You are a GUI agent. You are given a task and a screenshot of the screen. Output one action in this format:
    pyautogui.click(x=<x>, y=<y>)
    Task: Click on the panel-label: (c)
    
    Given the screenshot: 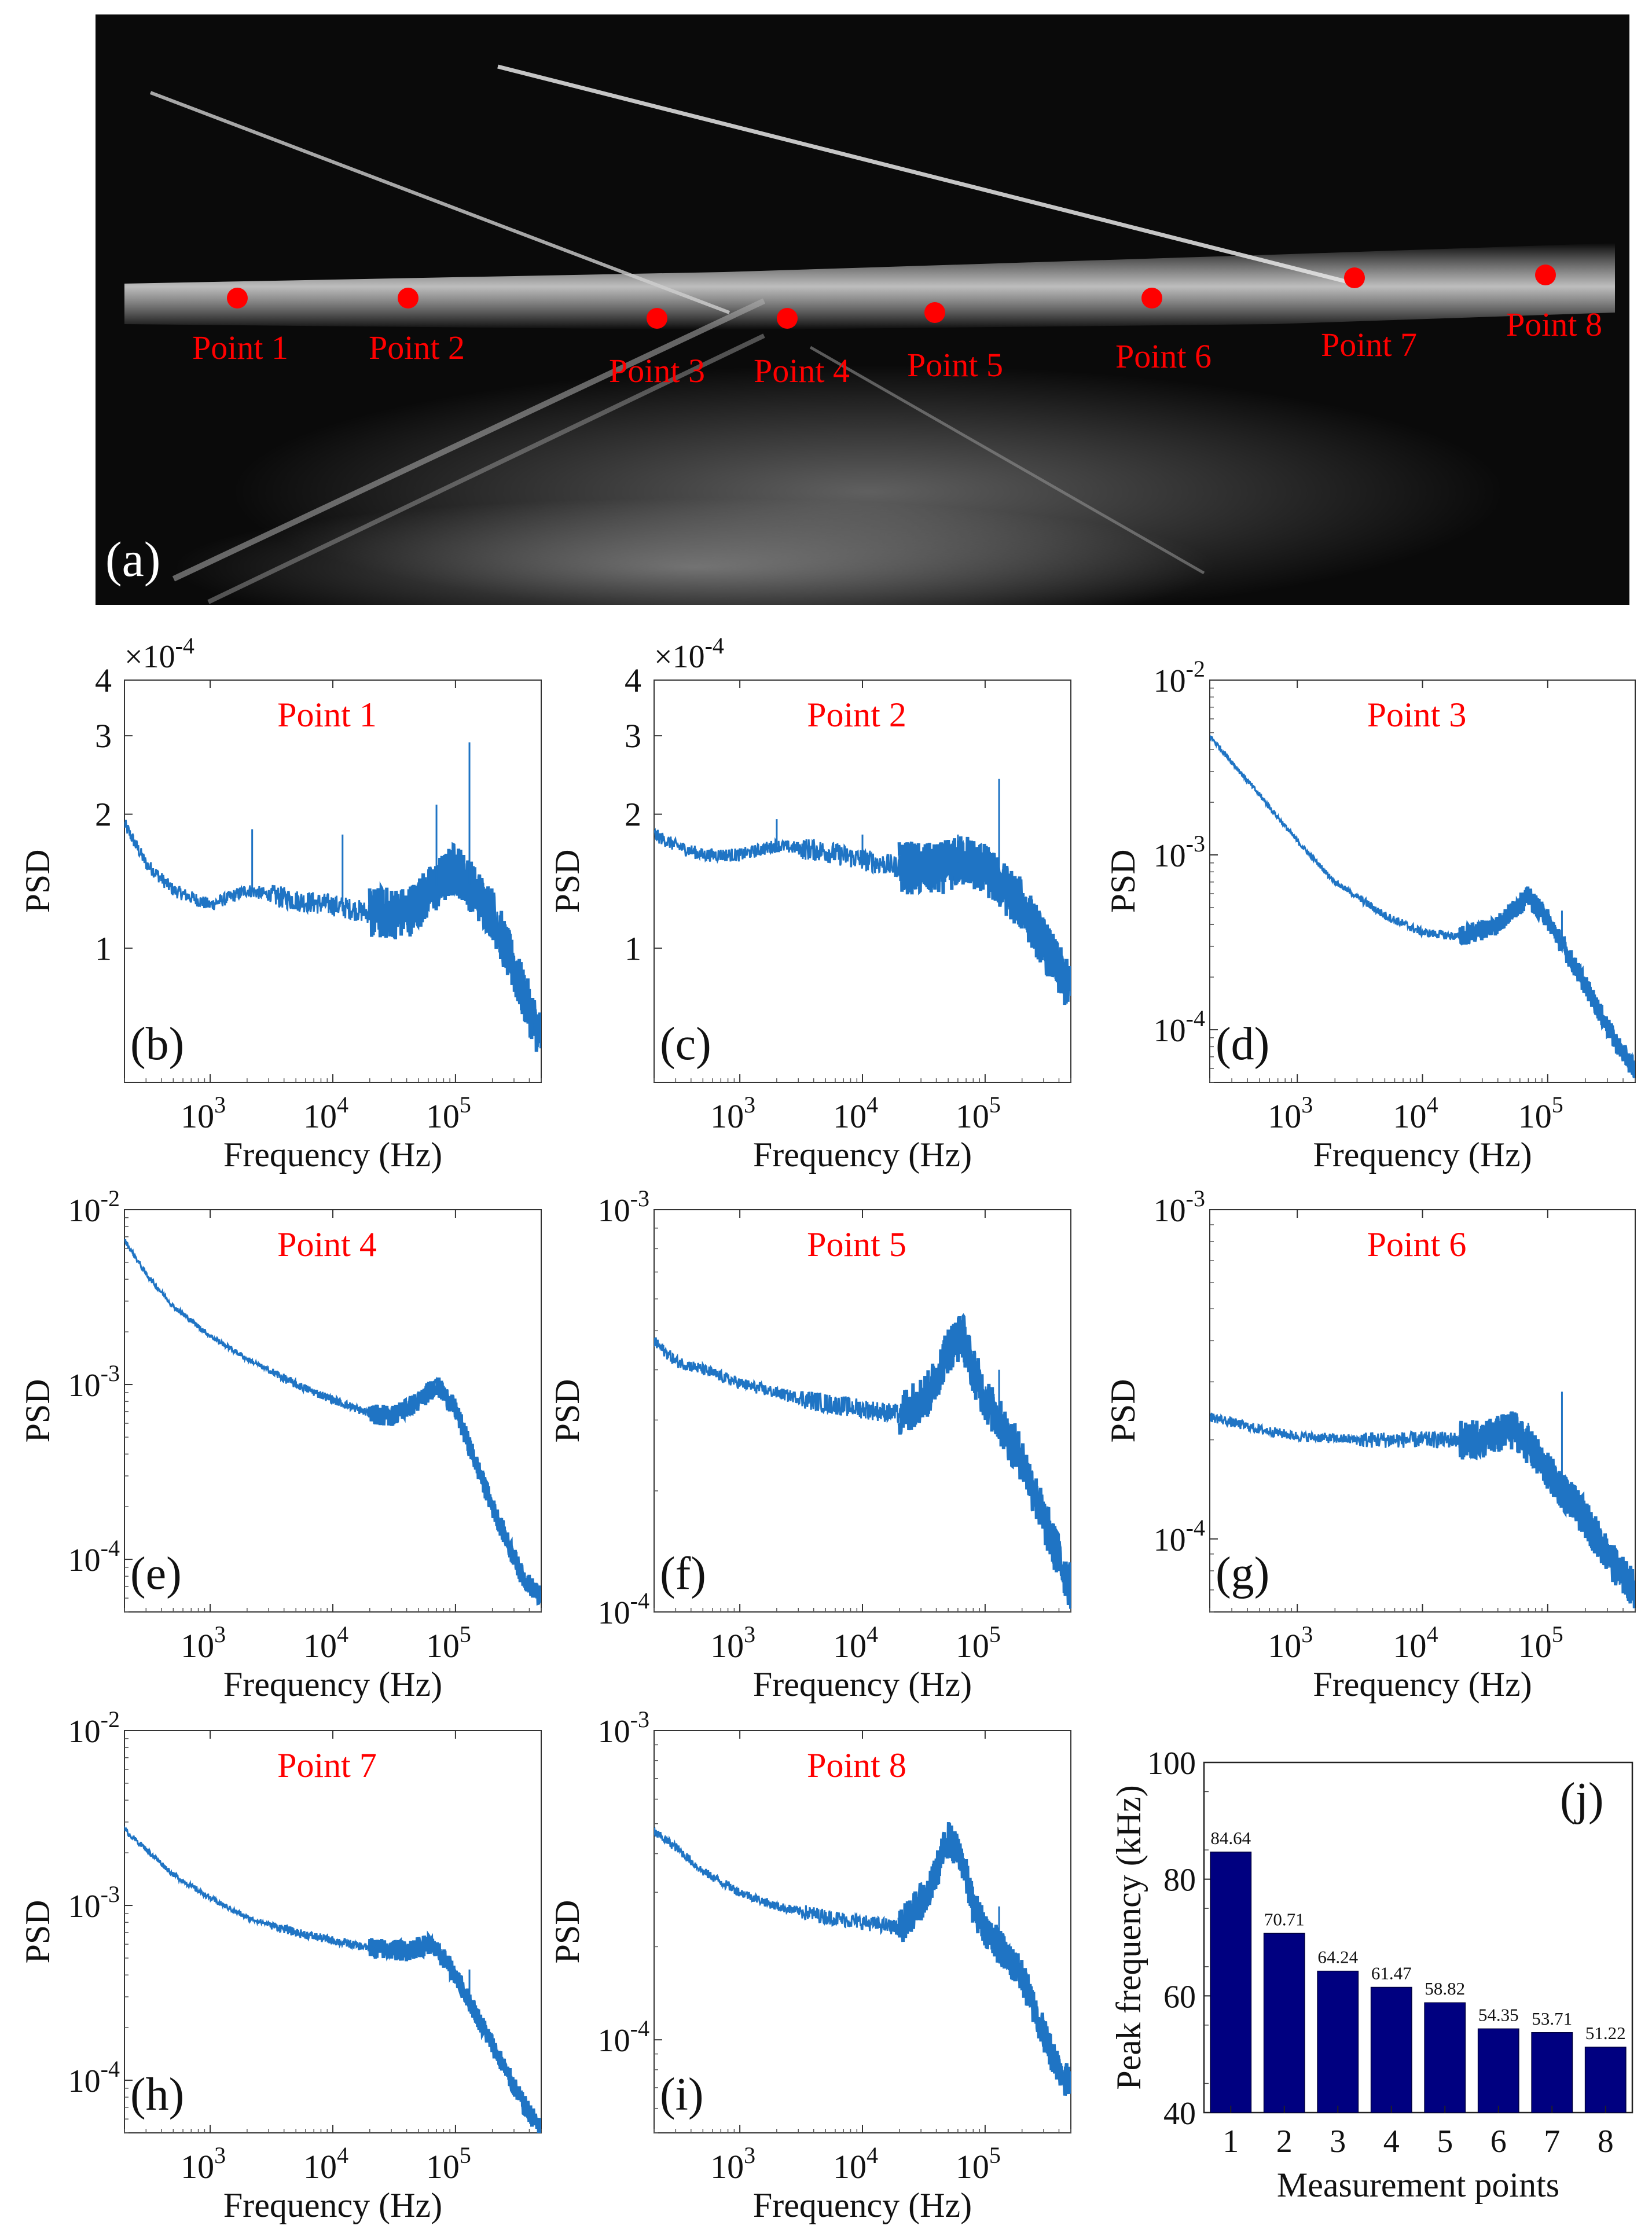 What is the action you would take?
    pyautogui.click(x=686, y=1044)
    